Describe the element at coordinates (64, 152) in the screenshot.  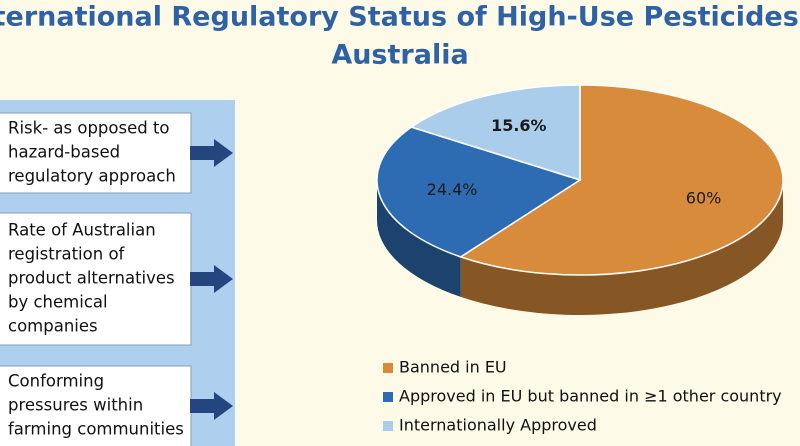
I see `factor-text: hazard-based` at that location.